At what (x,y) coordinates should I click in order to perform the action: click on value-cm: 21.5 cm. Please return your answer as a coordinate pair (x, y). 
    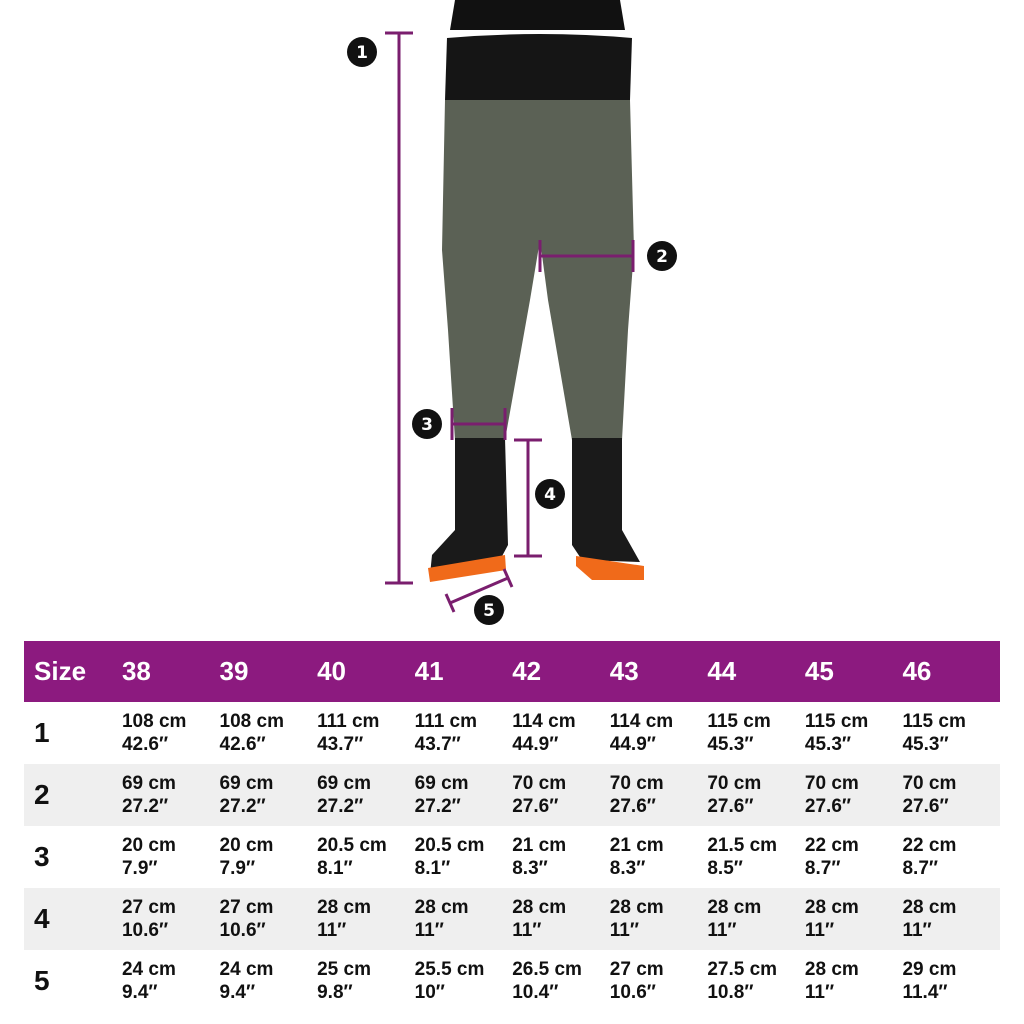
    Looking at the image, I should click on (742, 845).